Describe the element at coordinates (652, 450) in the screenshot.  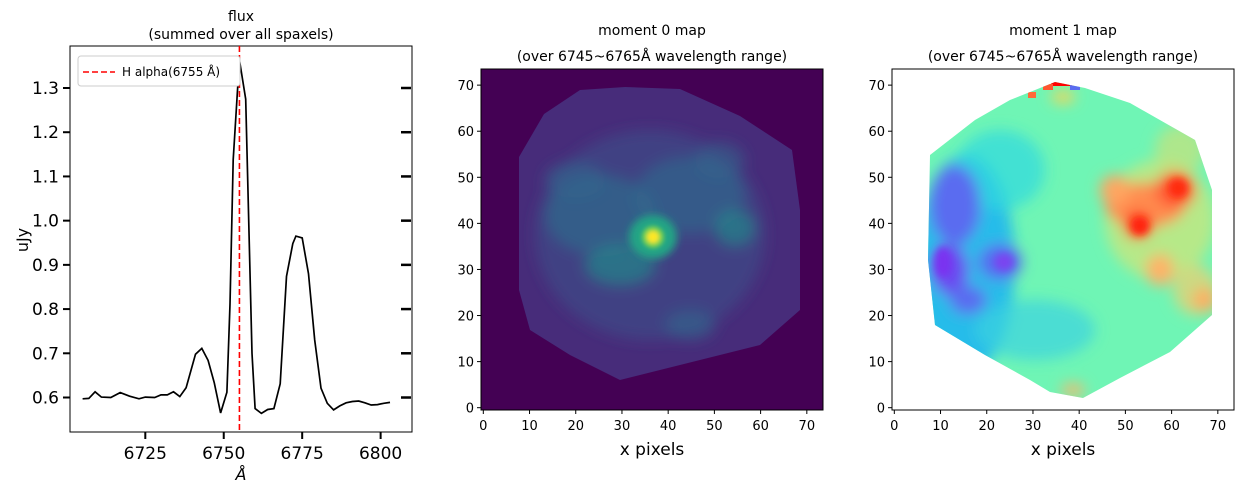
I see `moment0-xlabel: x pixels` at that location.